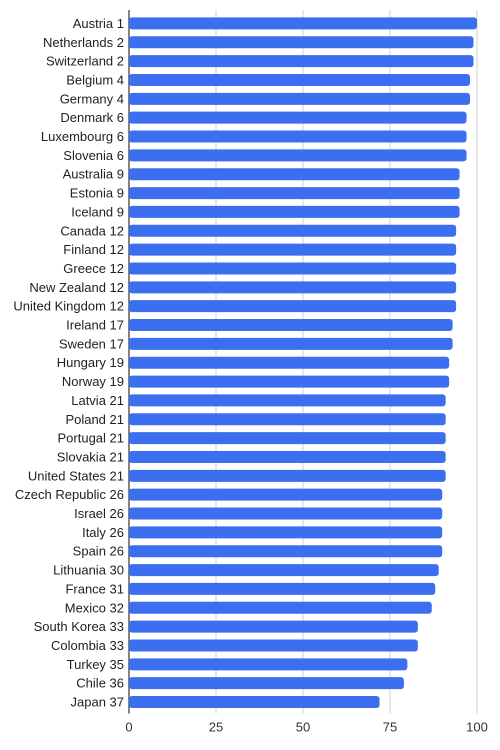  Describe the element at coordinates (94, 588) in the screenshot. I see `category-label: France 31` at that location.